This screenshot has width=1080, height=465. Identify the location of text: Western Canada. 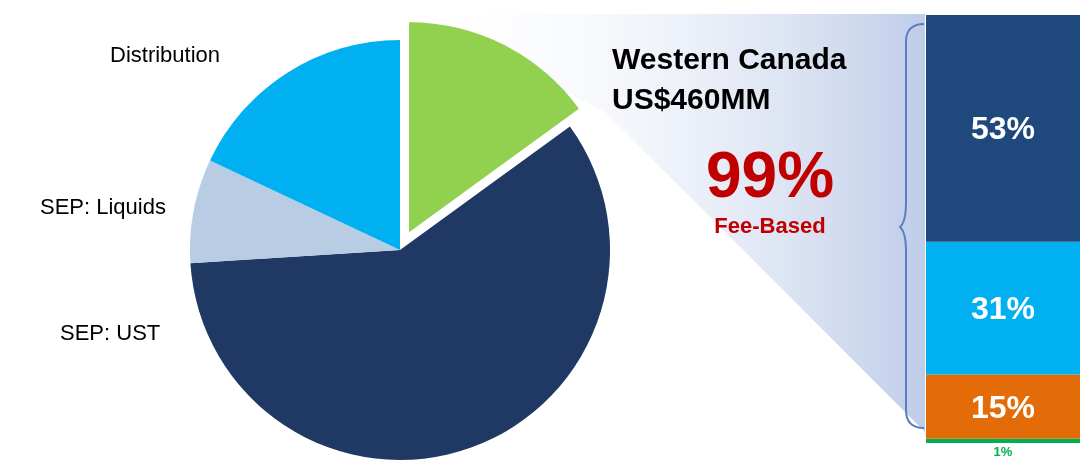
(729, 58).